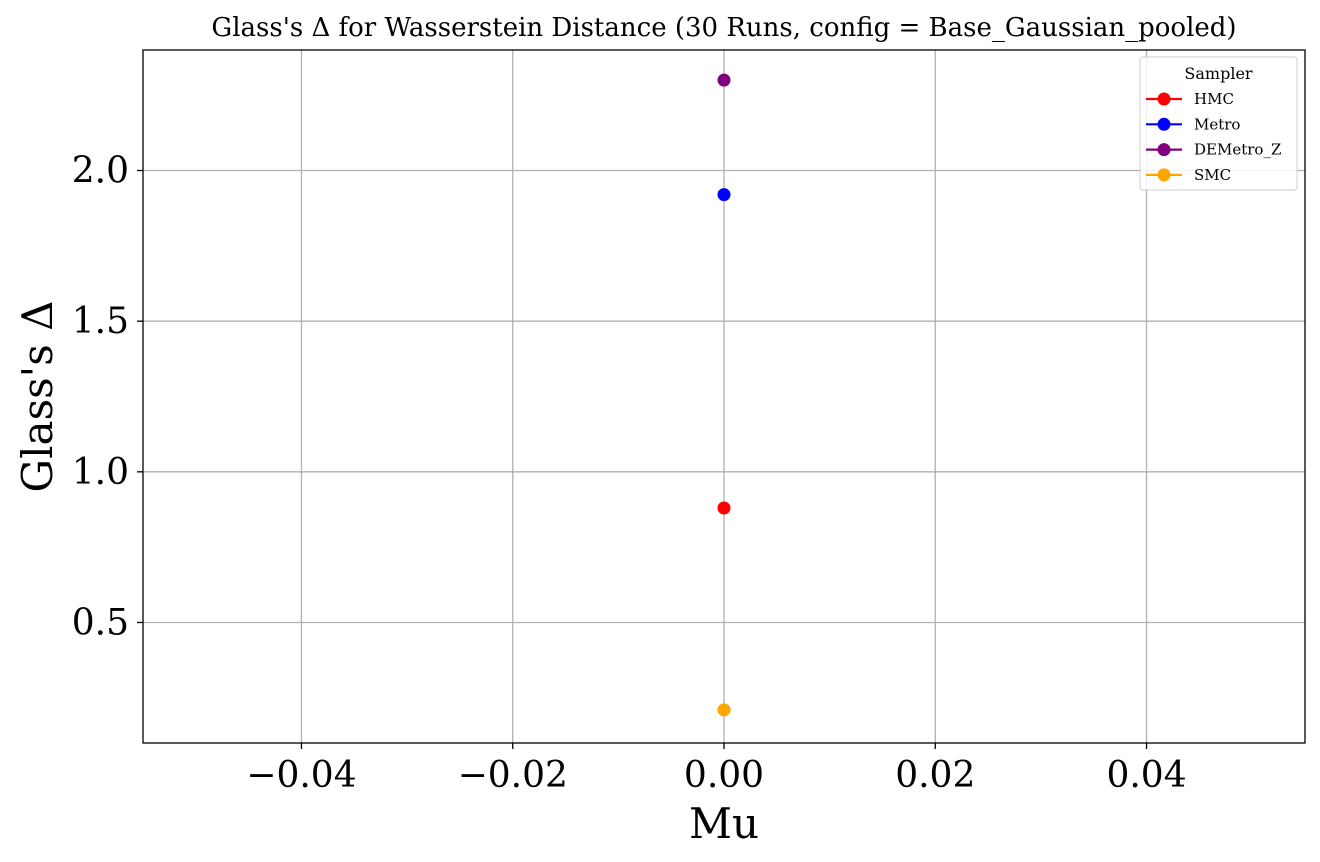 This screenshot has width=1320, height=862. I want to click on legend-marker-metro, so click(1164, 124).